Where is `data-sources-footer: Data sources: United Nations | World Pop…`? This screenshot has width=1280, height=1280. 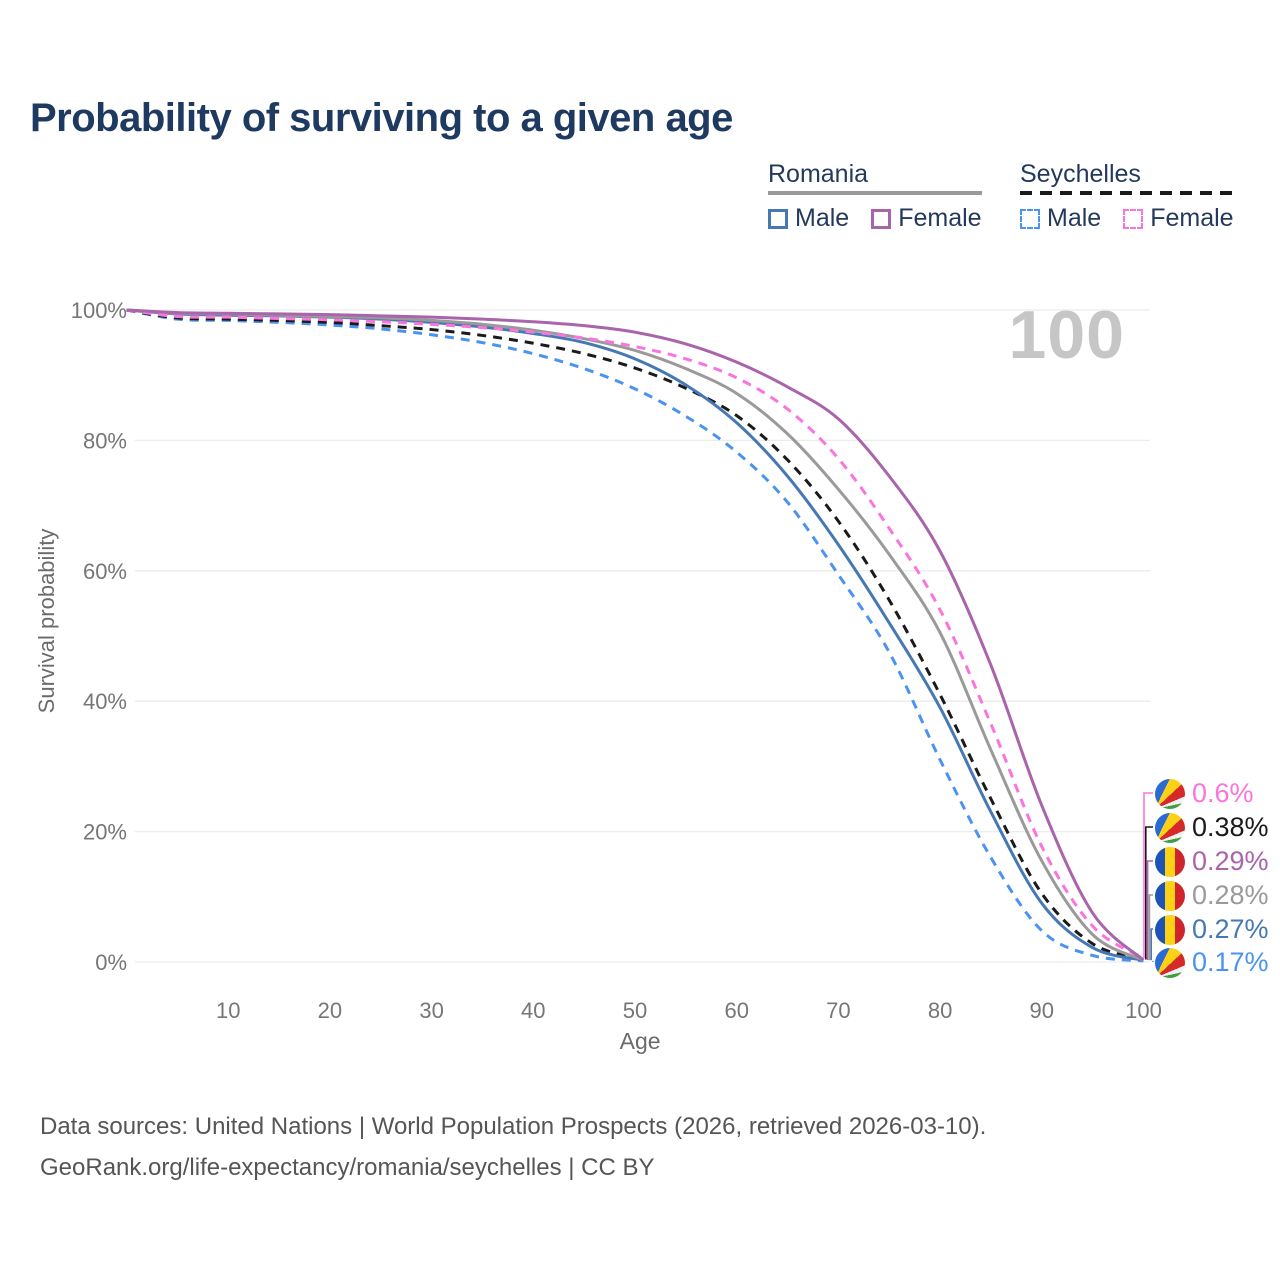
data-sources-footer: Data sources: United Nations | World Pop… is located at coordinates (513, 1147).